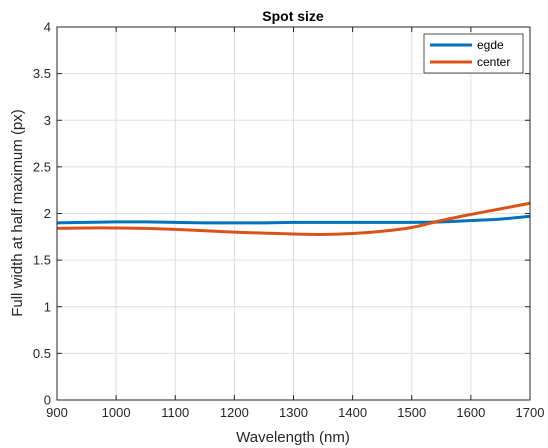 This screenshot has width=548, height=448. What do you see at coordinates (293, 412) in the screenshot?
I see `x-tick-label: 1300` at bounding box center [293, 412].